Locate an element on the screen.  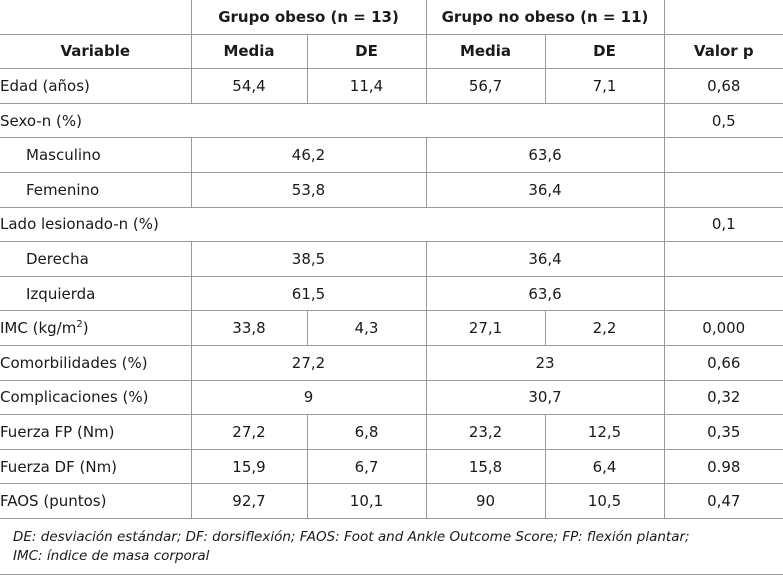
cell-p-value: 0,000 is located at coordinates (723, 328).